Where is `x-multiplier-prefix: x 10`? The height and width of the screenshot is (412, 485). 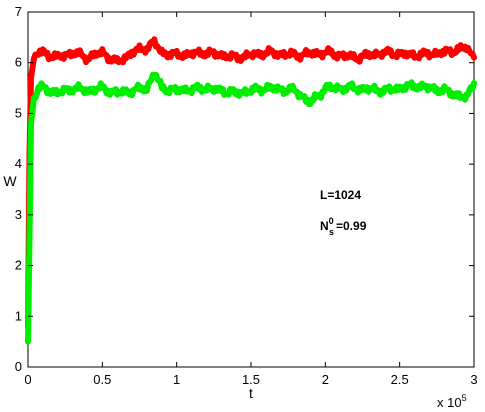
x-multiplier-prefix: x 10 is located at coordinates (449, 402).